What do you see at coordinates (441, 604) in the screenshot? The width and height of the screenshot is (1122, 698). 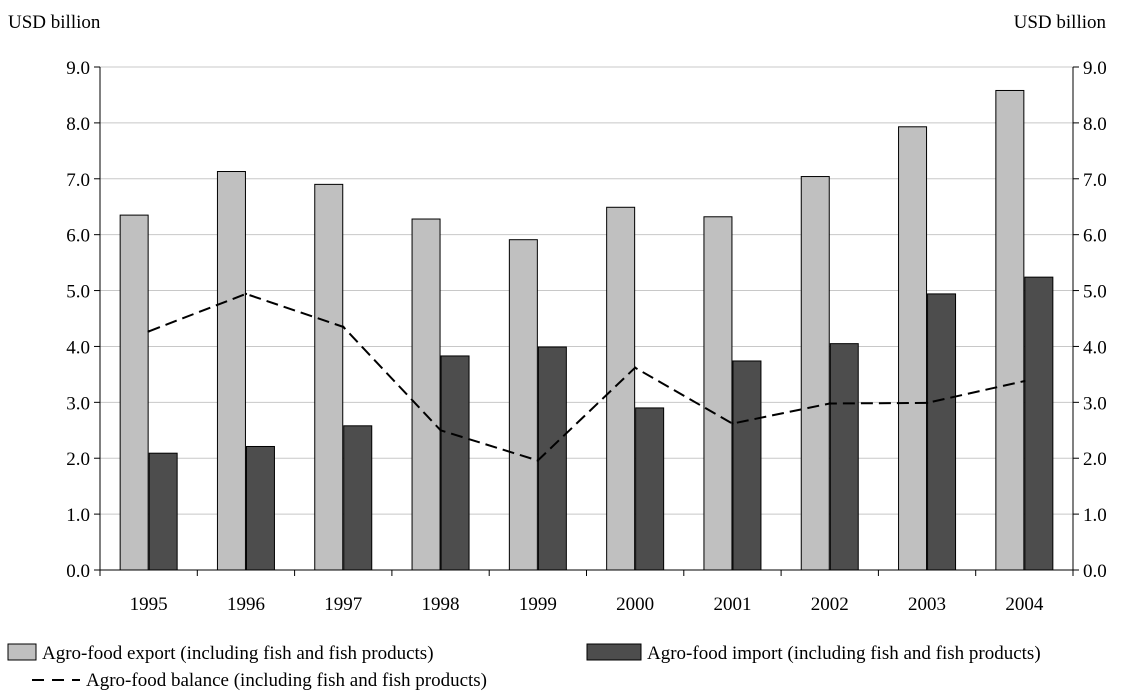 I see `x-tick-label: 1998` at bounding box center [441, 604].